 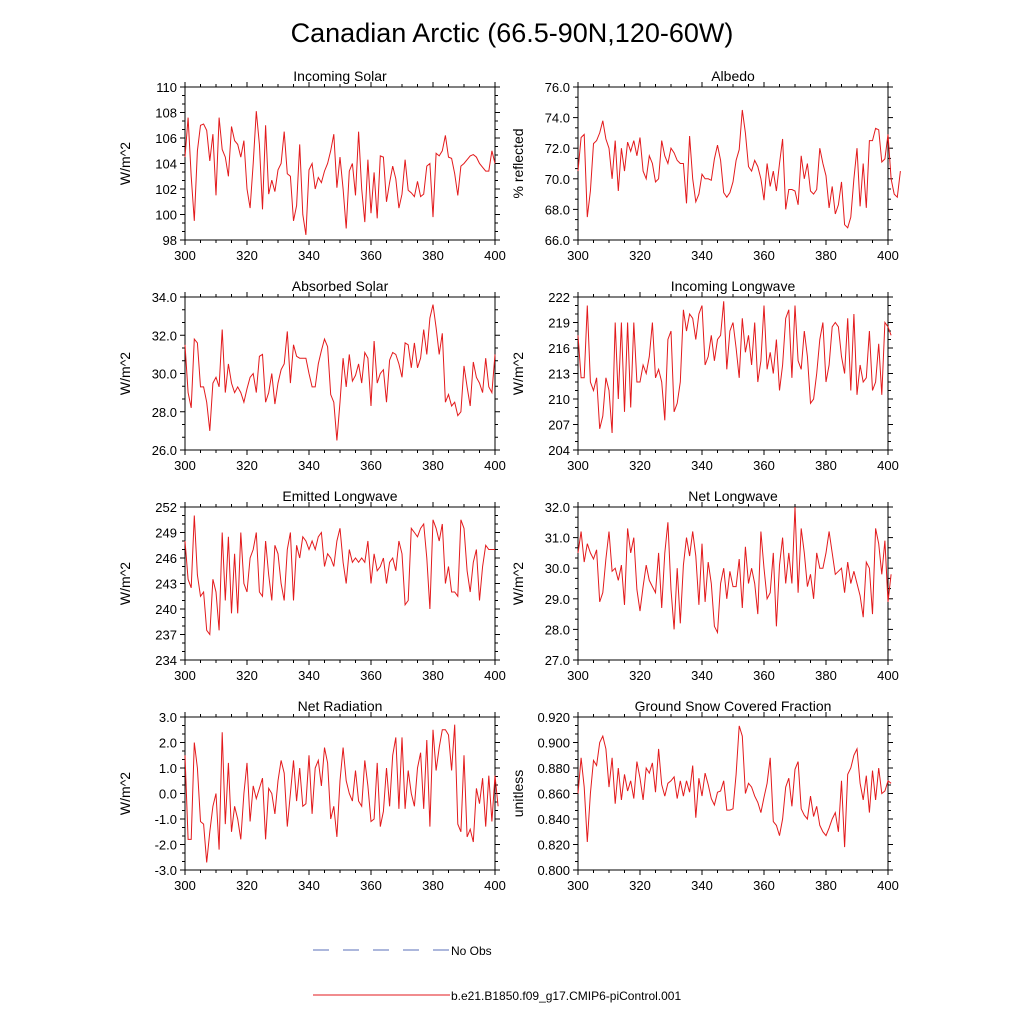 What do you see at coordinates (557, 629) in the screenshot?
I see `y-tick-label: 28.0` at bounding box center [557, 629].